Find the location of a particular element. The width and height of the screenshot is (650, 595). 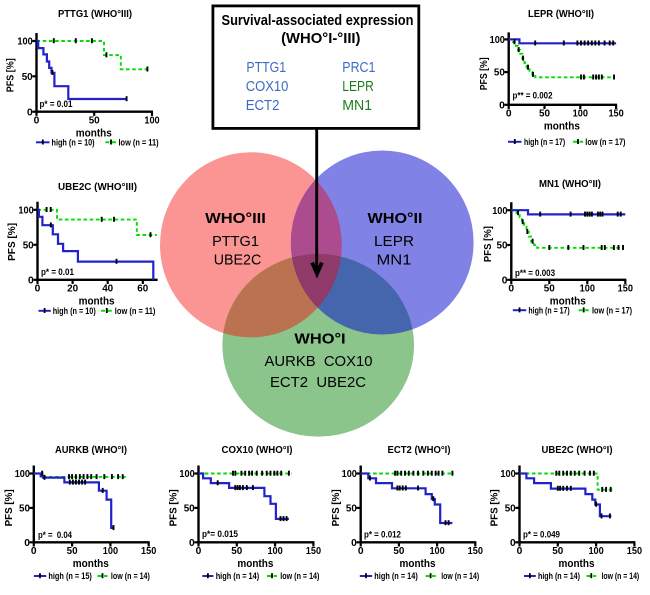

svg-text: 60 is located at coordinates (142, 289).